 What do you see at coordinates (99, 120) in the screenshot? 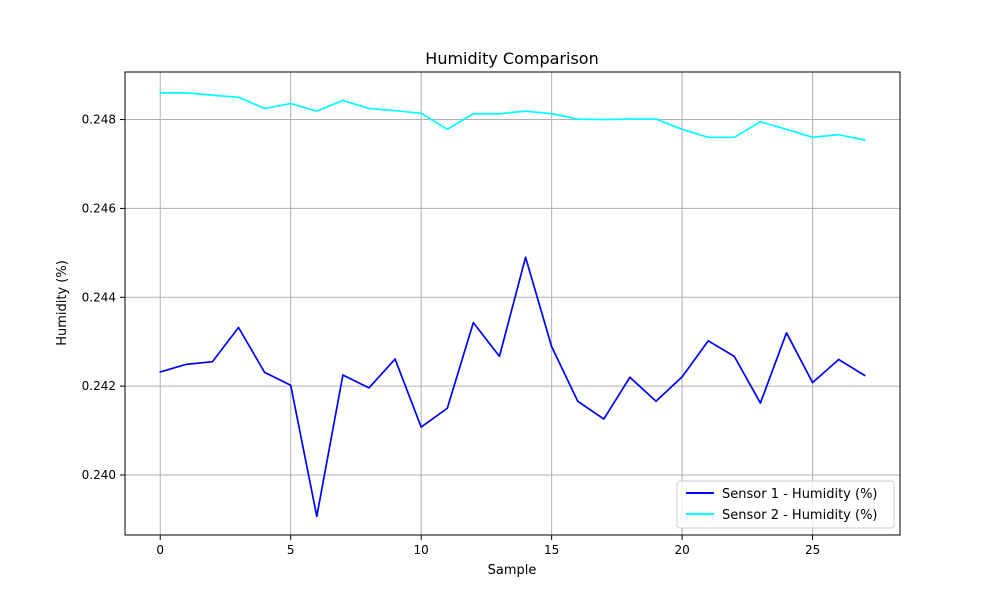
I see `y-tick-label: 0.248` at bounding box center [99, 120].